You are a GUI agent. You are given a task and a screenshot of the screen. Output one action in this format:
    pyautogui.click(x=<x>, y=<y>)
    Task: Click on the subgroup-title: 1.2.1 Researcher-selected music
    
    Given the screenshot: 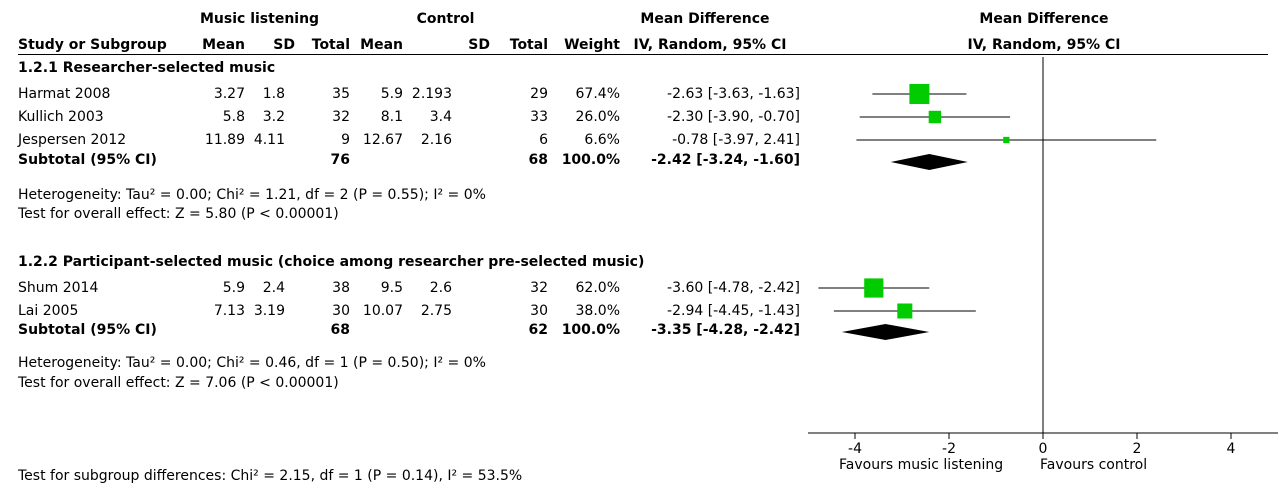 What is the action you would take?
    pyautogui.click(x=147, y=68)
    